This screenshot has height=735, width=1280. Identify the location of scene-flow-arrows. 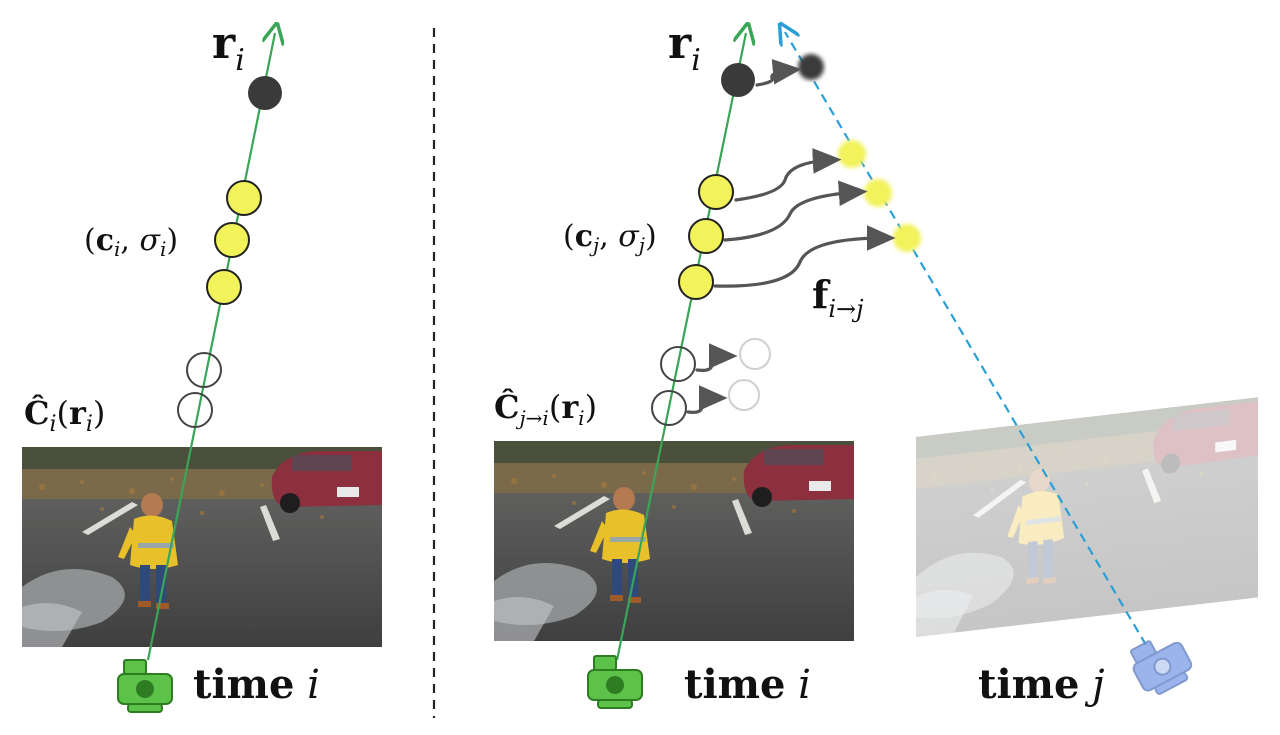
(791, 236).